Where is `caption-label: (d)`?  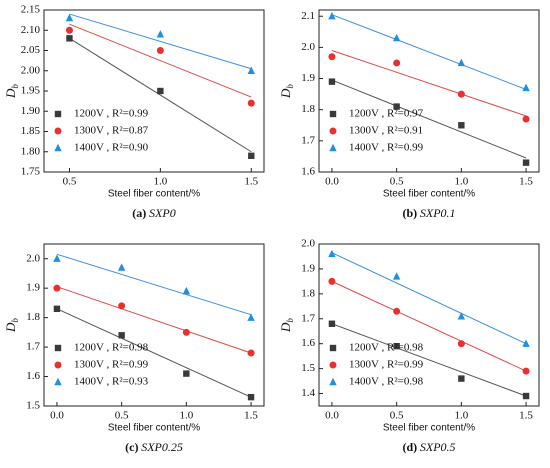 caption-label: (d) is located at coordinates (409, 447).